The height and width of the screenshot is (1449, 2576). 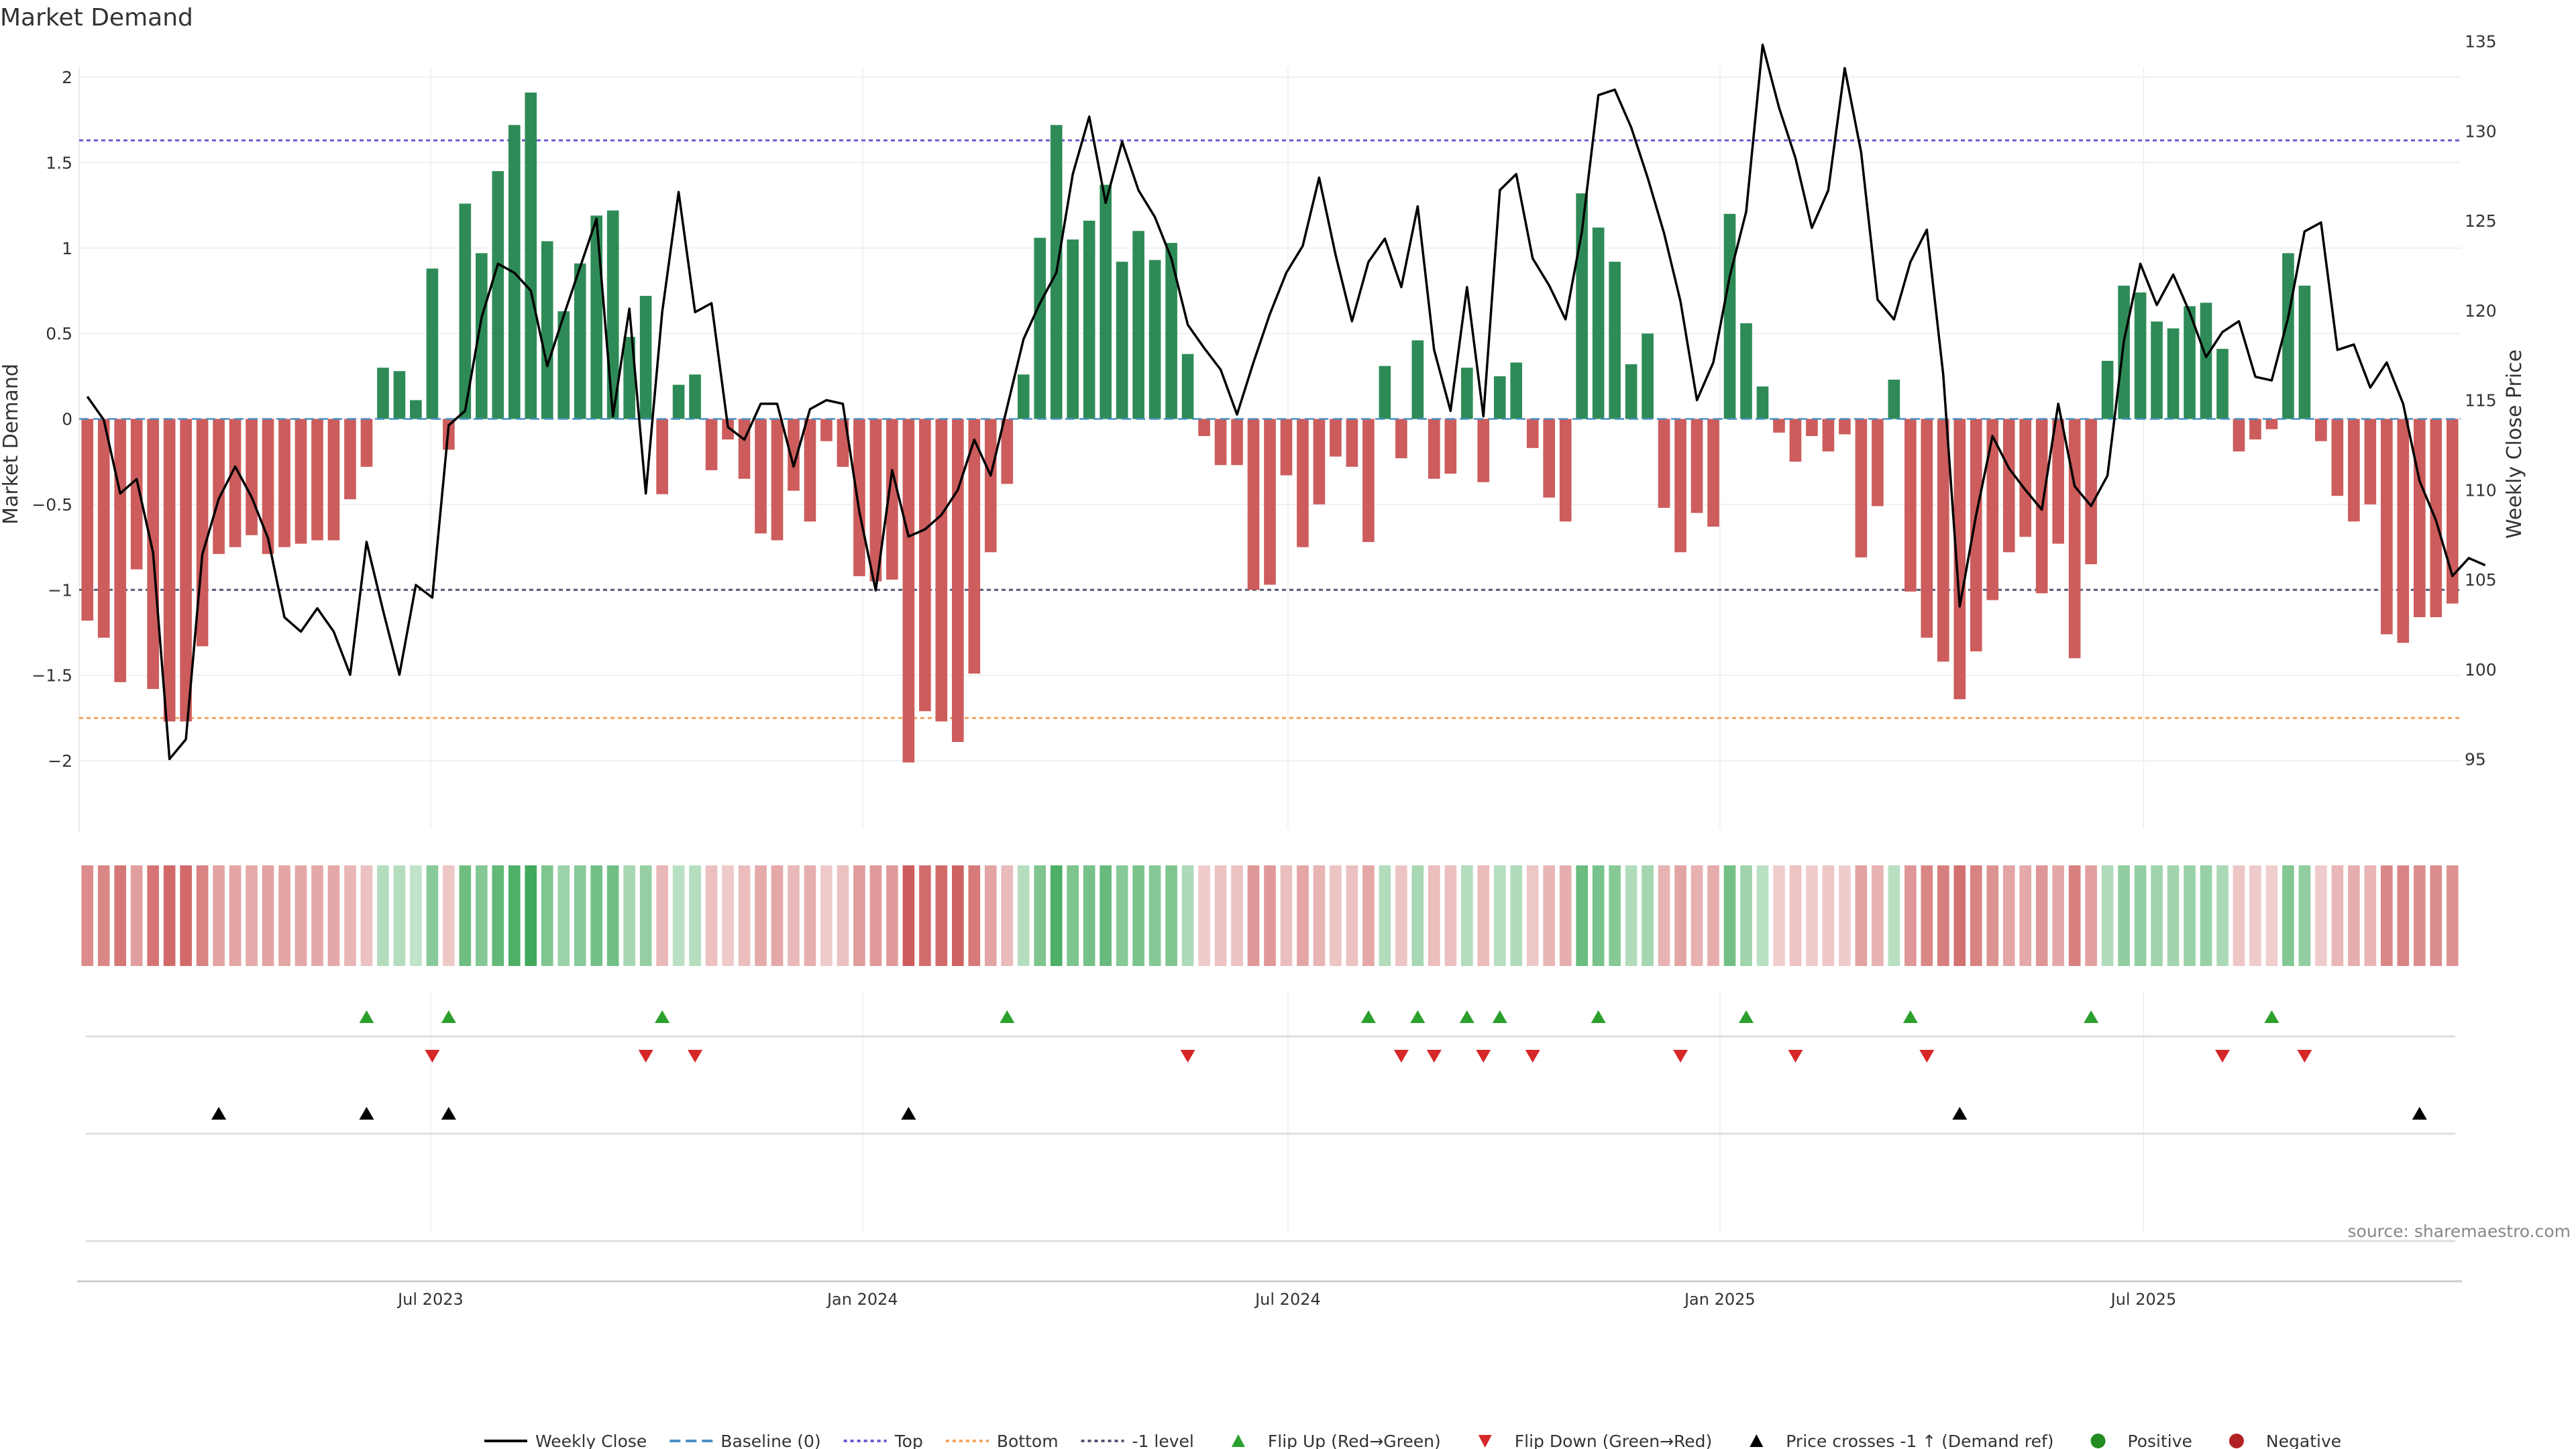 I want to click on y-tick-label: −2, so click(x=60, y=761).